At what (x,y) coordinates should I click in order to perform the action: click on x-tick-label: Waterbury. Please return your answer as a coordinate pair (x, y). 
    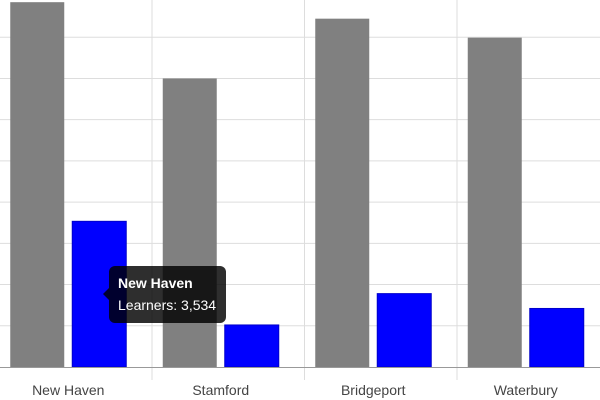
    Looking at the image, I should click on (526, 390).